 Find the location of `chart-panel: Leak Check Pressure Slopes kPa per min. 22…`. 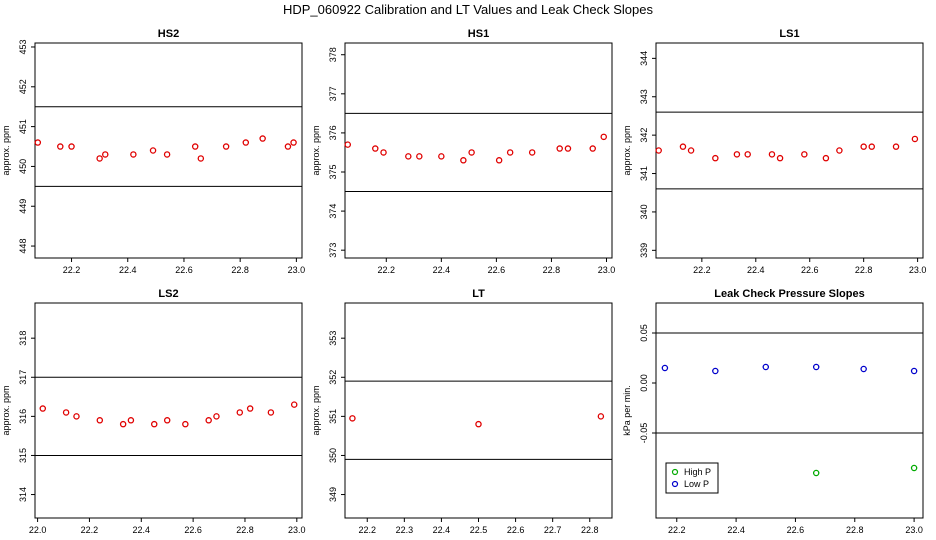

chart-panel: Leak Check Pressure Slopes kPa per min. 22… is located at coordinates (773, 411).